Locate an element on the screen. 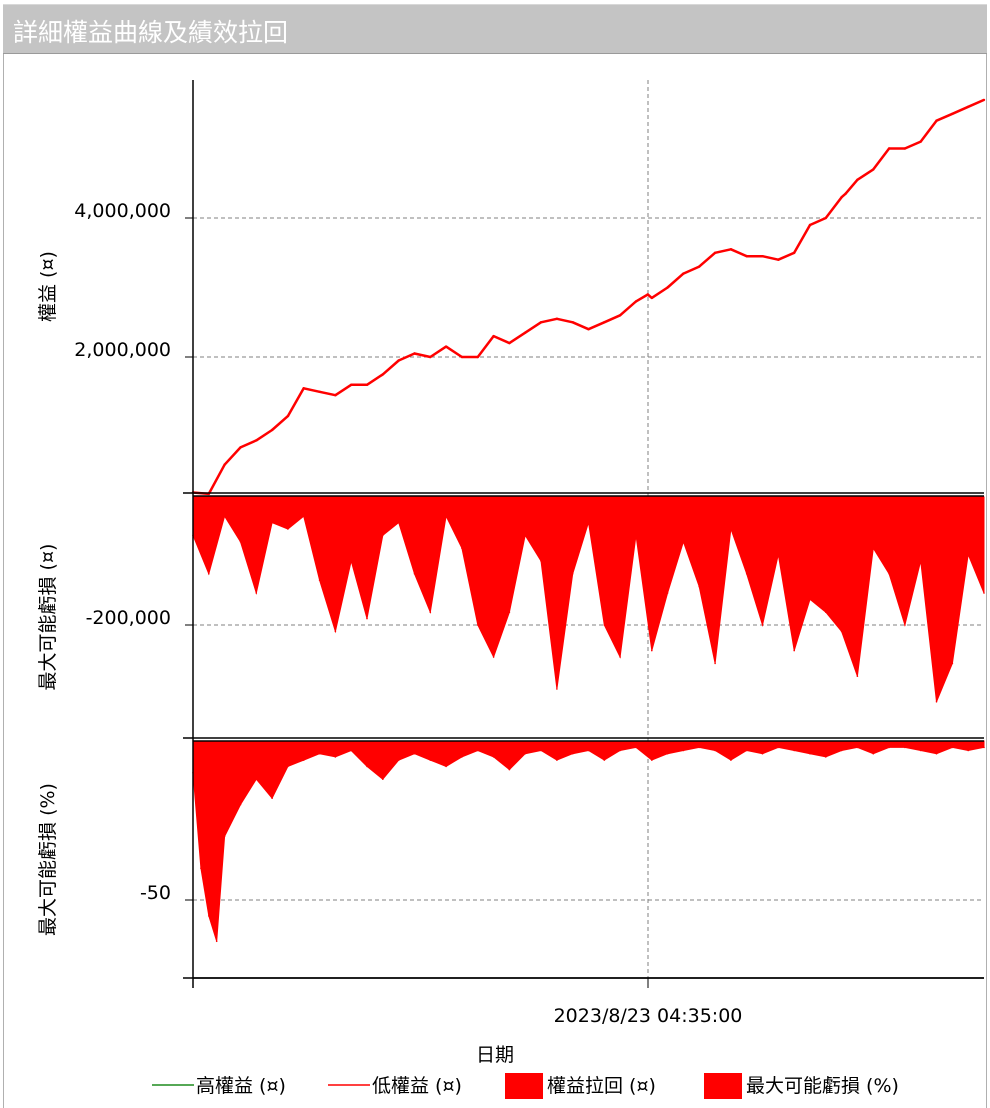  legend-label-3: 最大可能虧損 (%) is located at coordinates (822, 1086).